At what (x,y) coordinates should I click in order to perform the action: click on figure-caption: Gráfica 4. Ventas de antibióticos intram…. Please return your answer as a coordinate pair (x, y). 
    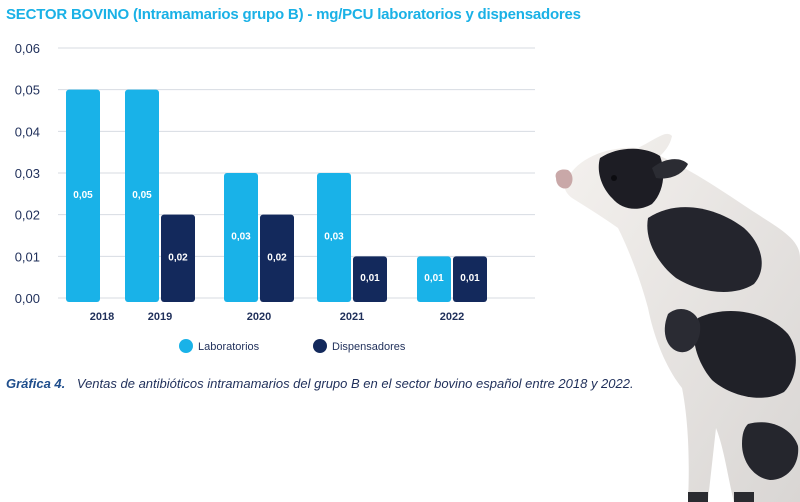
    Looking at the image, I should click on (320, 383).